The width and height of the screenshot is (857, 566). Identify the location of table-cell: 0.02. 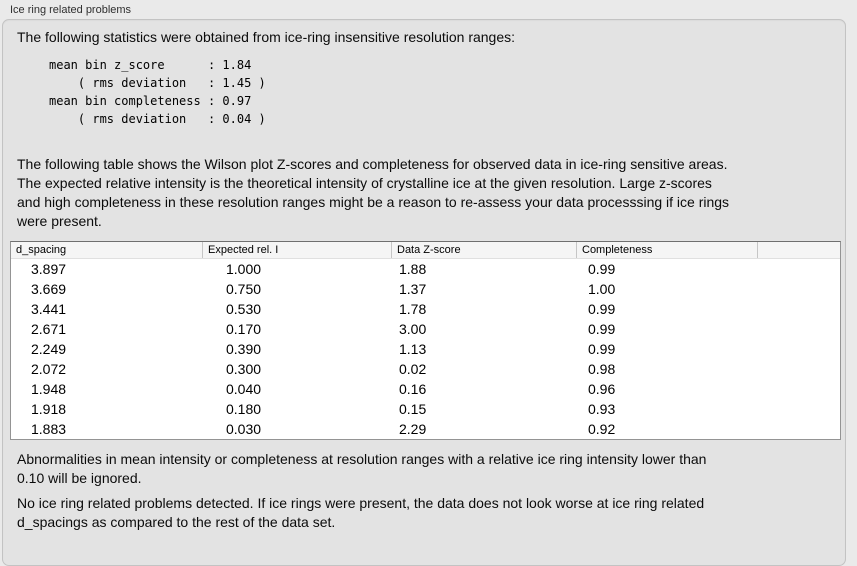
(413, 369).